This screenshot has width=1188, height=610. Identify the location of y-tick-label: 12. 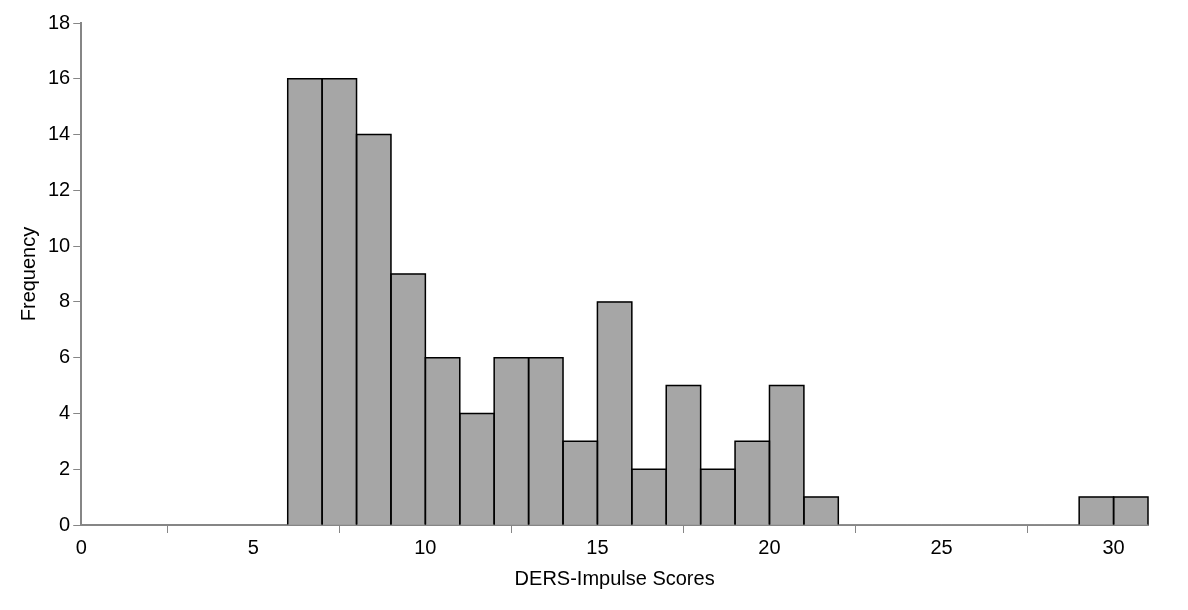
(59, 188).